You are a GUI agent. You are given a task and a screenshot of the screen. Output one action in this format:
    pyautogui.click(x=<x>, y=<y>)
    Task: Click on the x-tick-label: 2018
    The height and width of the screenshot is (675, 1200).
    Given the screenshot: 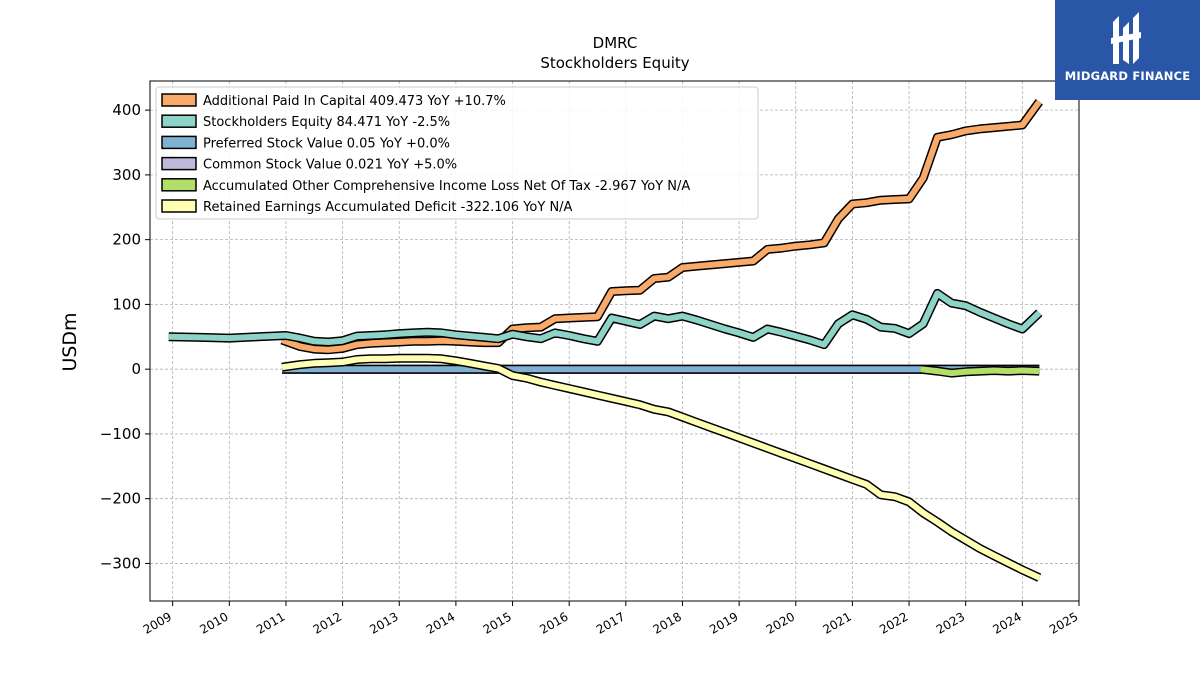 What is the action you would take?
    pyautogui.click(x=667, y=622)
    